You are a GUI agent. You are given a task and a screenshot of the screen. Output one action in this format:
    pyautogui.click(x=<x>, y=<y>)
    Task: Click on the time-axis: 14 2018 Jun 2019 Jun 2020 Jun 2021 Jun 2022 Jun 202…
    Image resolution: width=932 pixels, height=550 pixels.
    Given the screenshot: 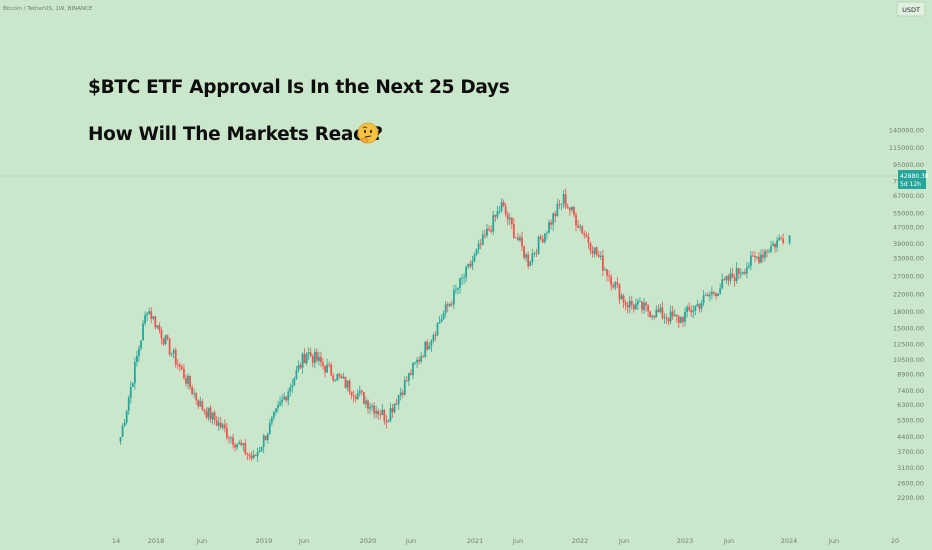 What is the action you would take?
    pyautogui.click(x=505, y=541)
    